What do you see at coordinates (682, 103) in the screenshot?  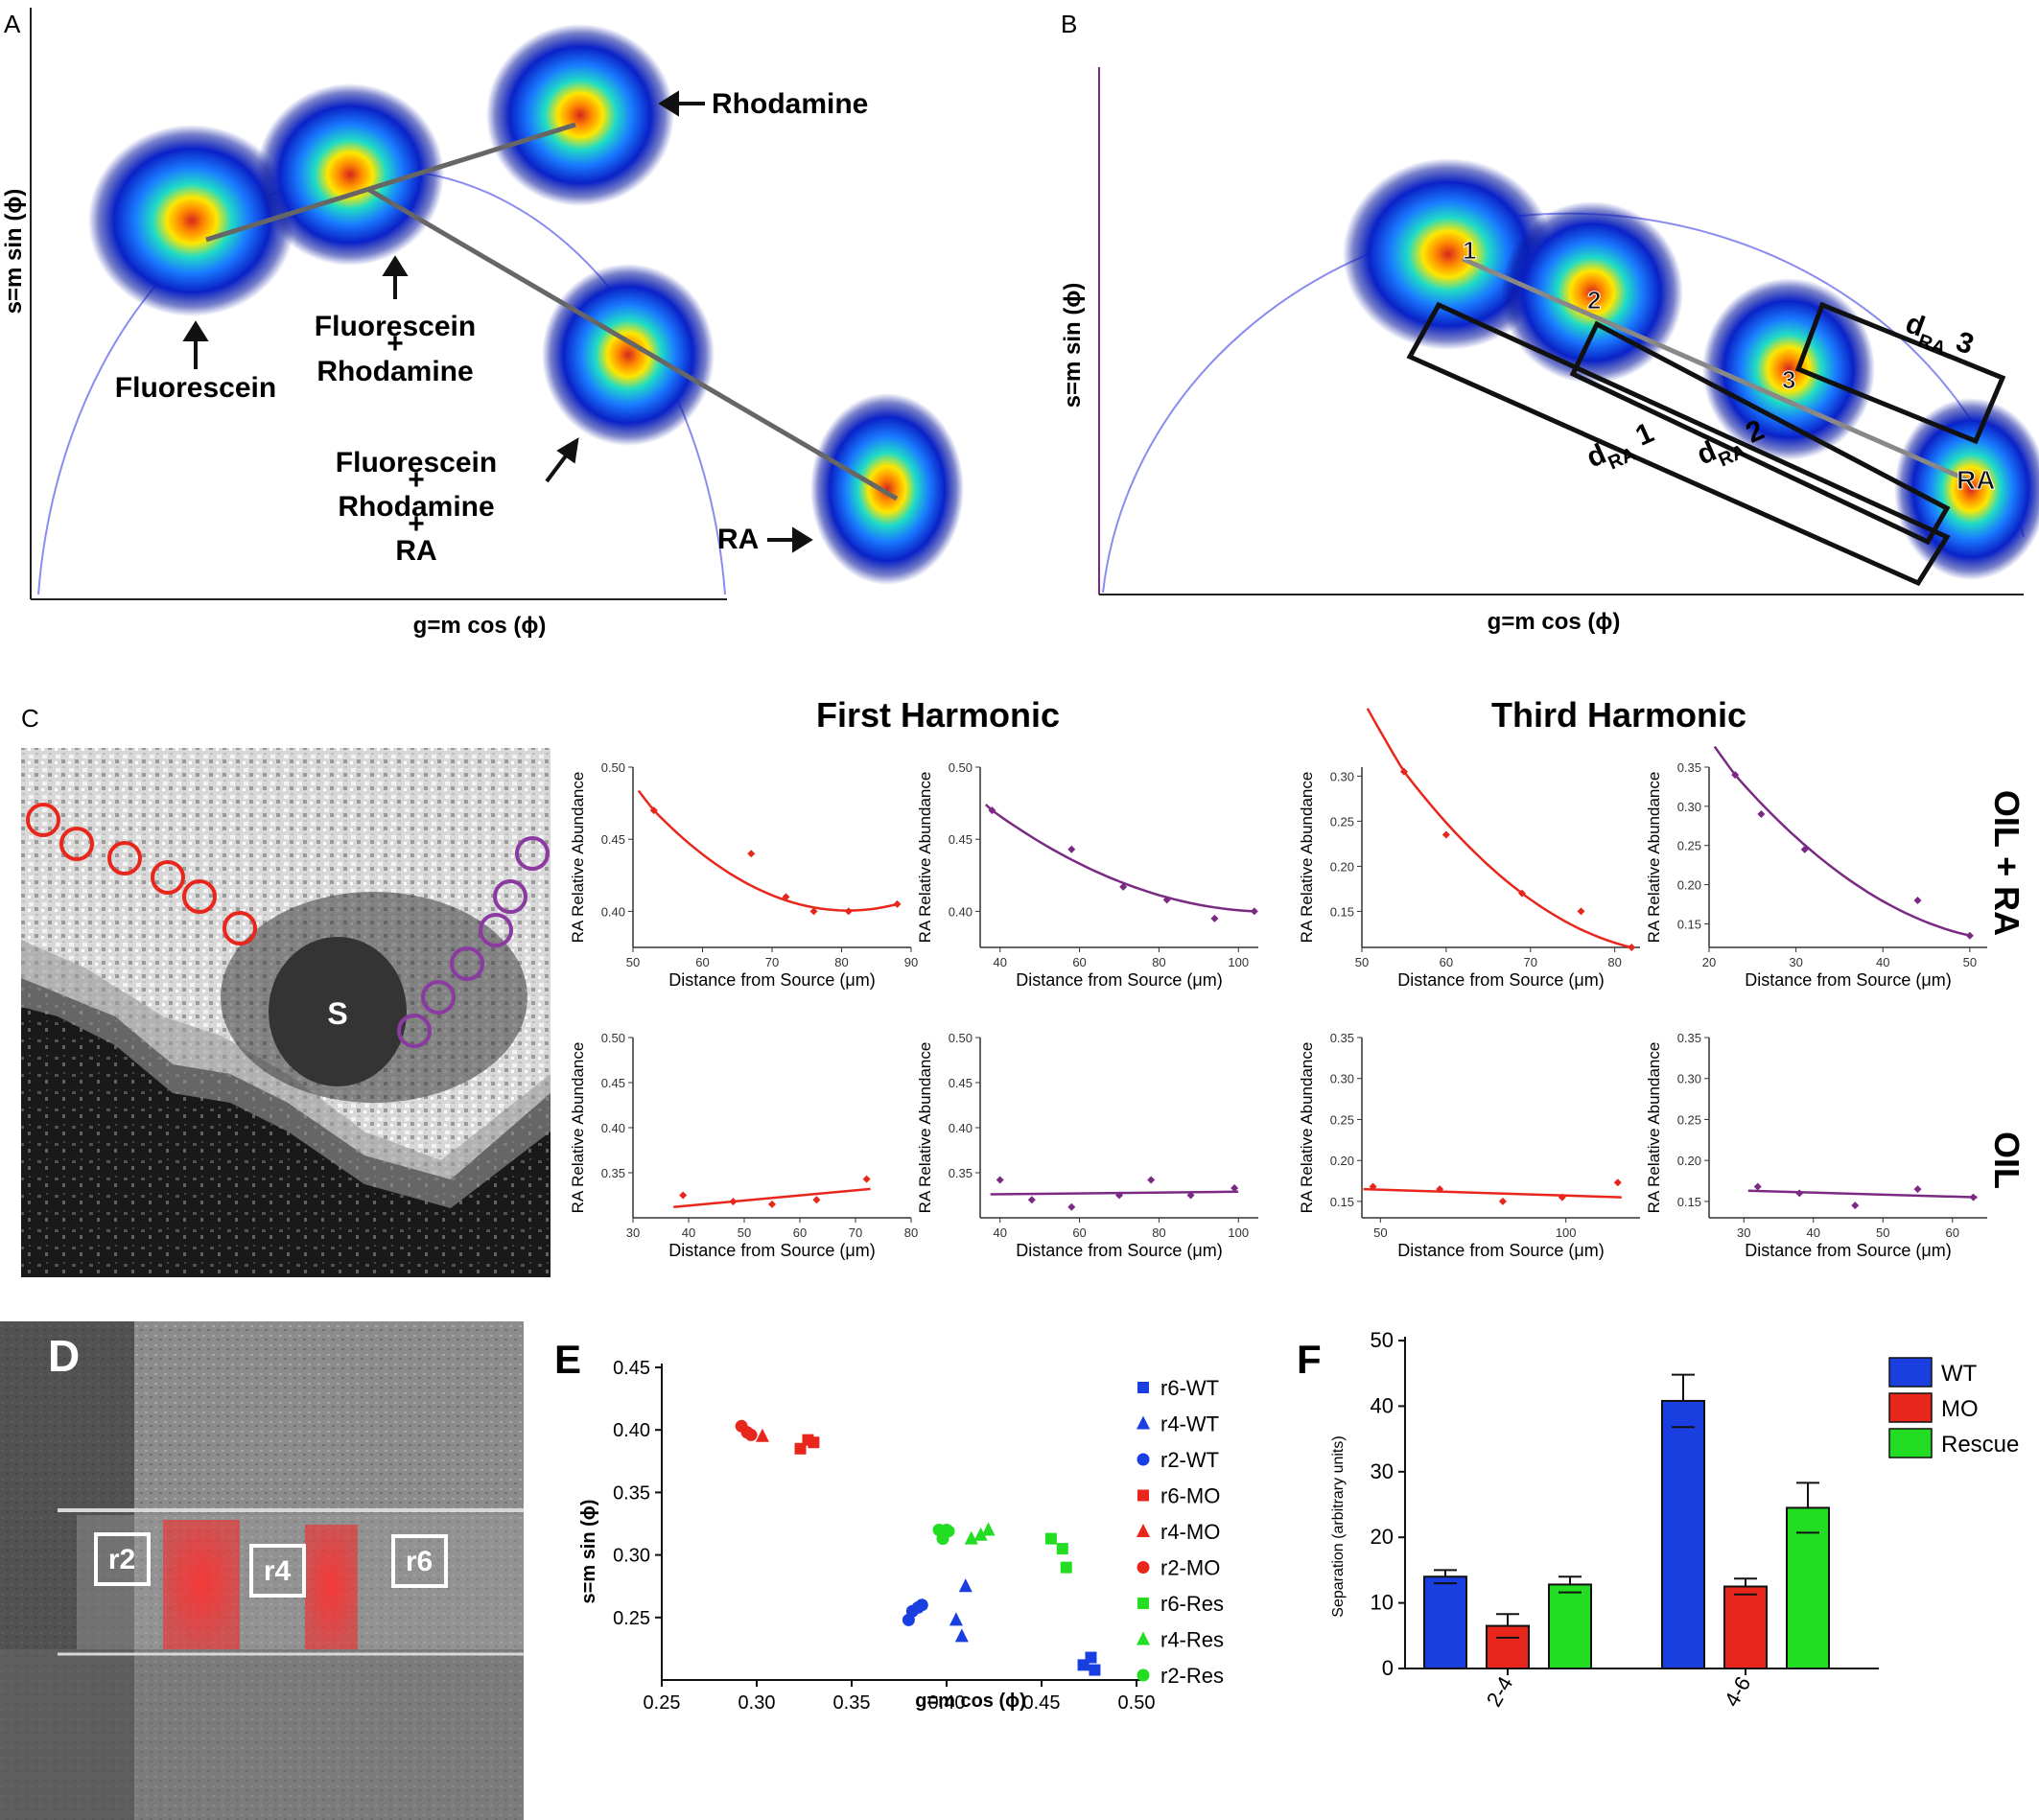 I see `panel-a-arrow-rhodamine` at bounding box center [682, 103].